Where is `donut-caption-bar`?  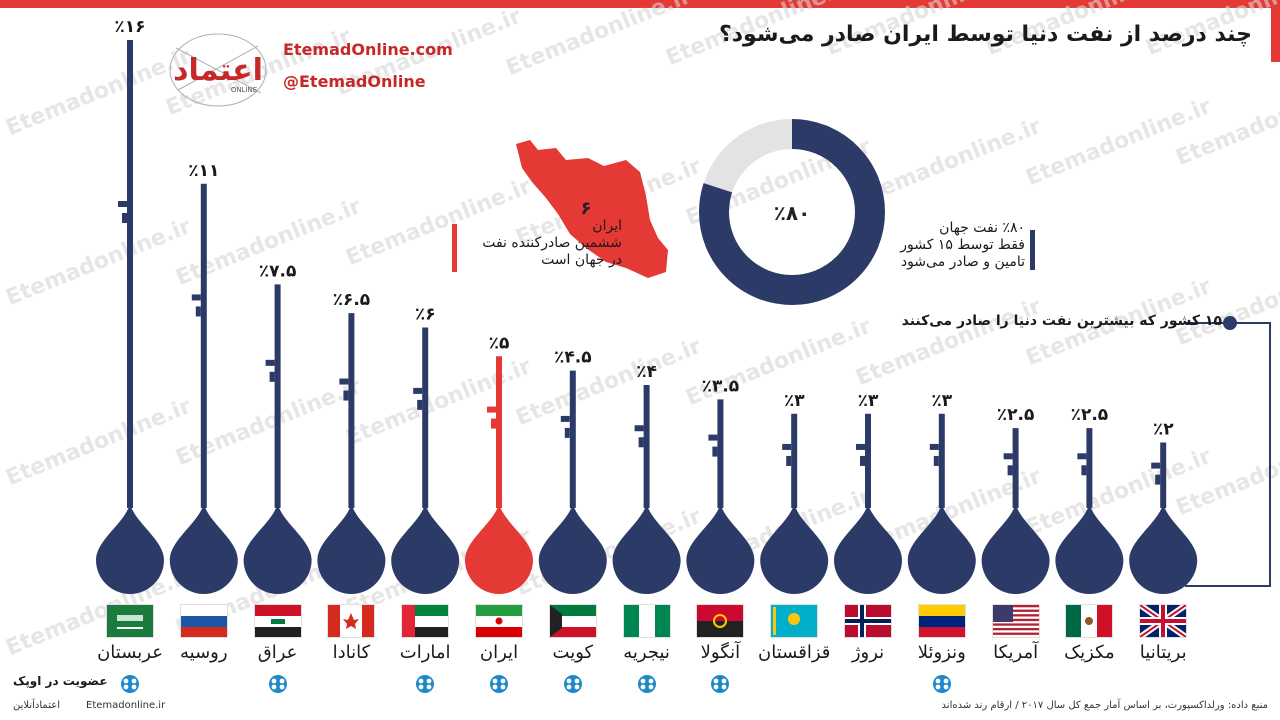 donut-caption-bar is located at coordinates (1032, 250).